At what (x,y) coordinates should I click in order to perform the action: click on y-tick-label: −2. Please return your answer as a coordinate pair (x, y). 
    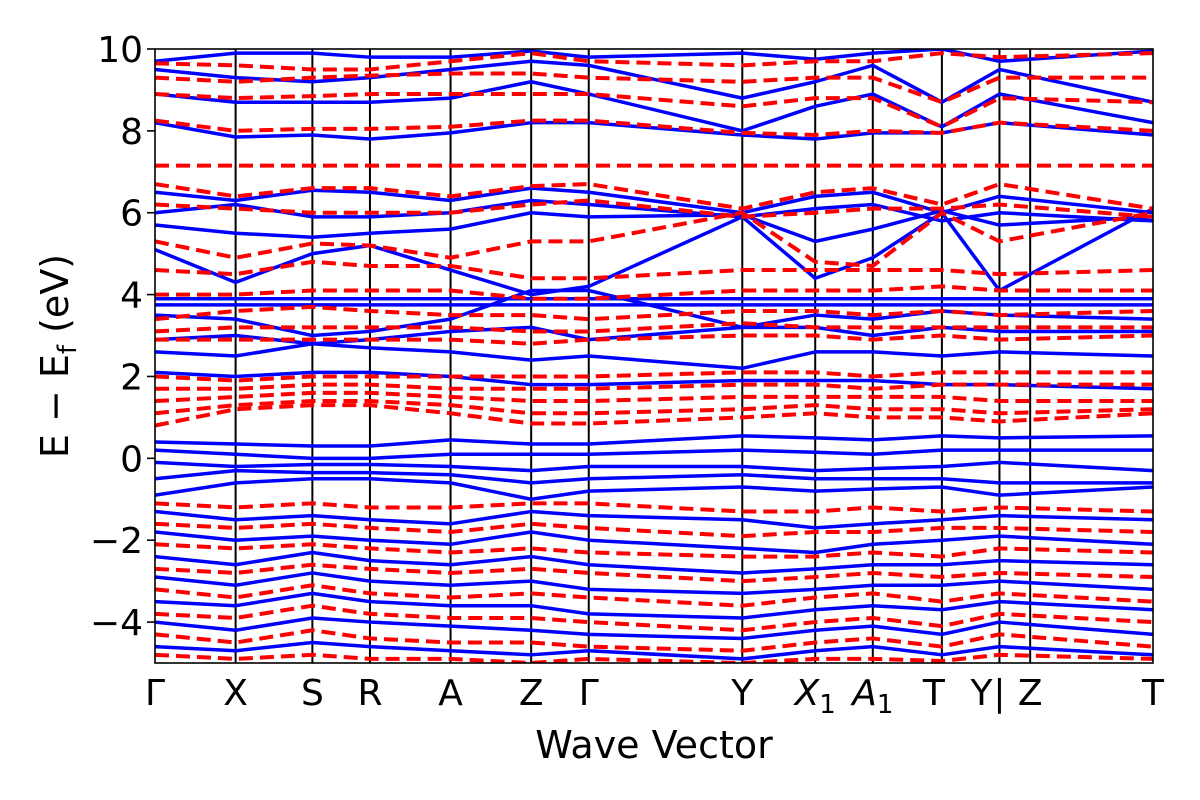
    Looking at the image, I should click on (116, 541).